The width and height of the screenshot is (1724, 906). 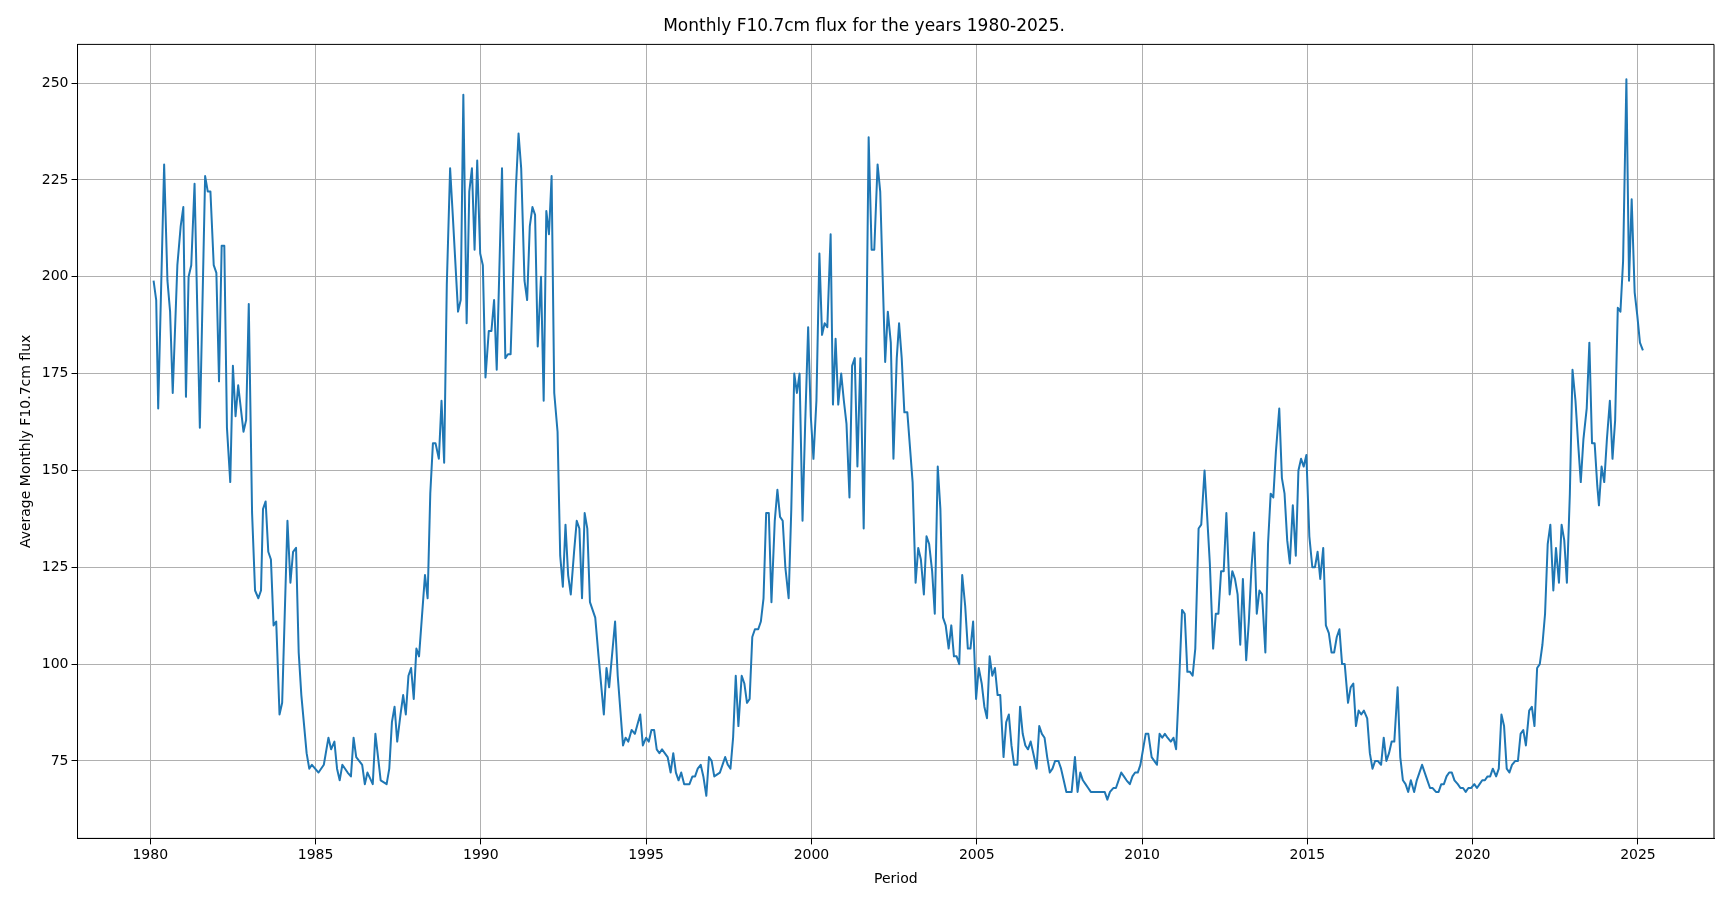 What do you see at coordinates (55, 565) in the screenshot?
I see `y-tick-label: 125` at bounding box center [55, 565].